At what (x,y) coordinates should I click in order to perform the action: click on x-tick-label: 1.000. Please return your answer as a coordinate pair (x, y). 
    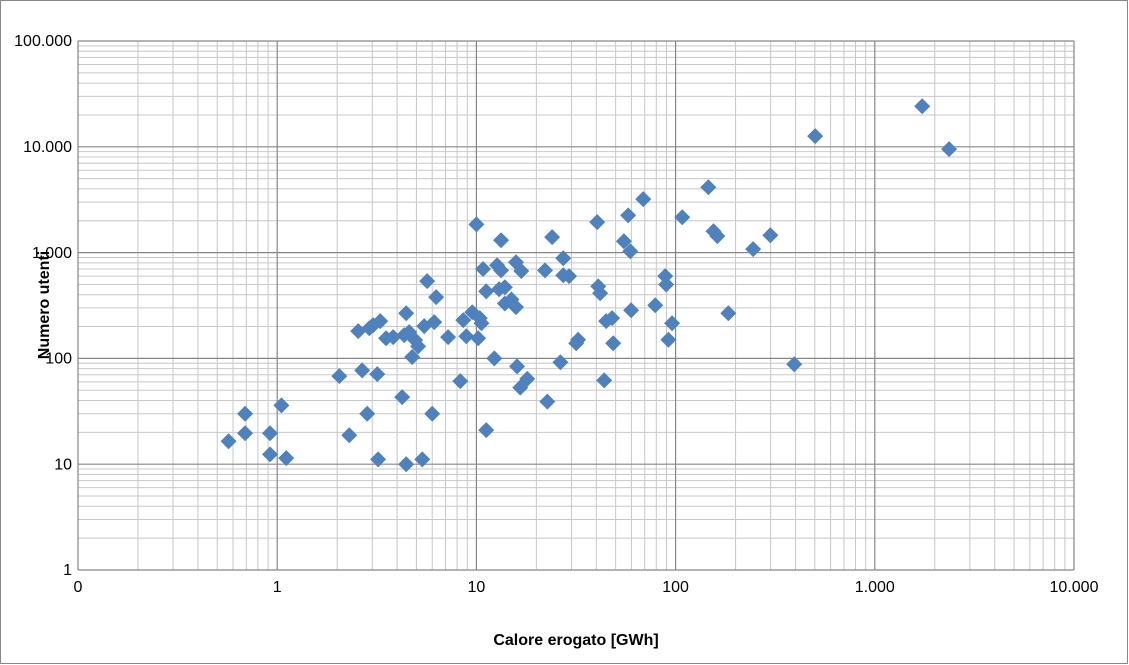
    Looking at the image, I should click on (875, 587).